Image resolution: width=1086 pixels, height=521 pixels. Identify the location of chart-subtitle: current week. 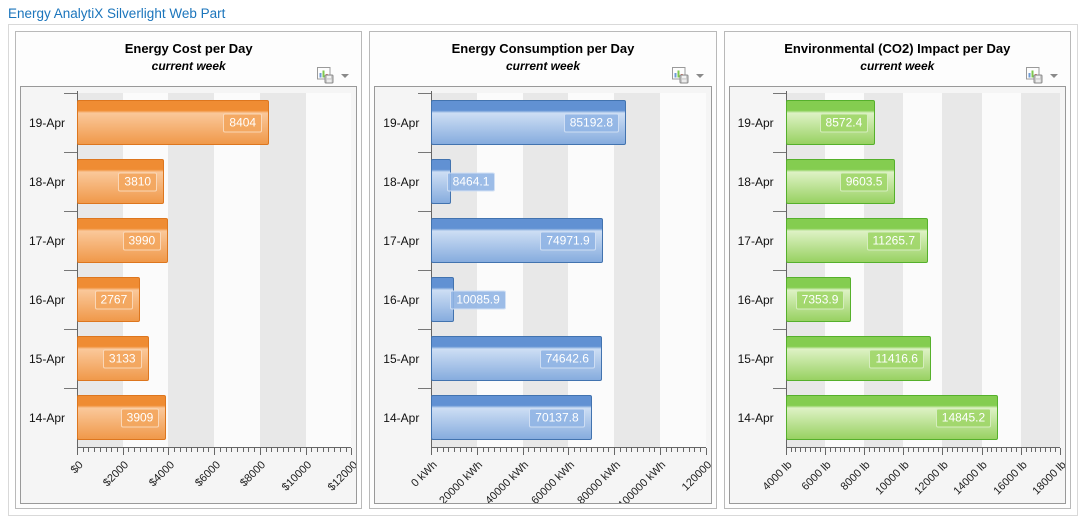
(188, 66).